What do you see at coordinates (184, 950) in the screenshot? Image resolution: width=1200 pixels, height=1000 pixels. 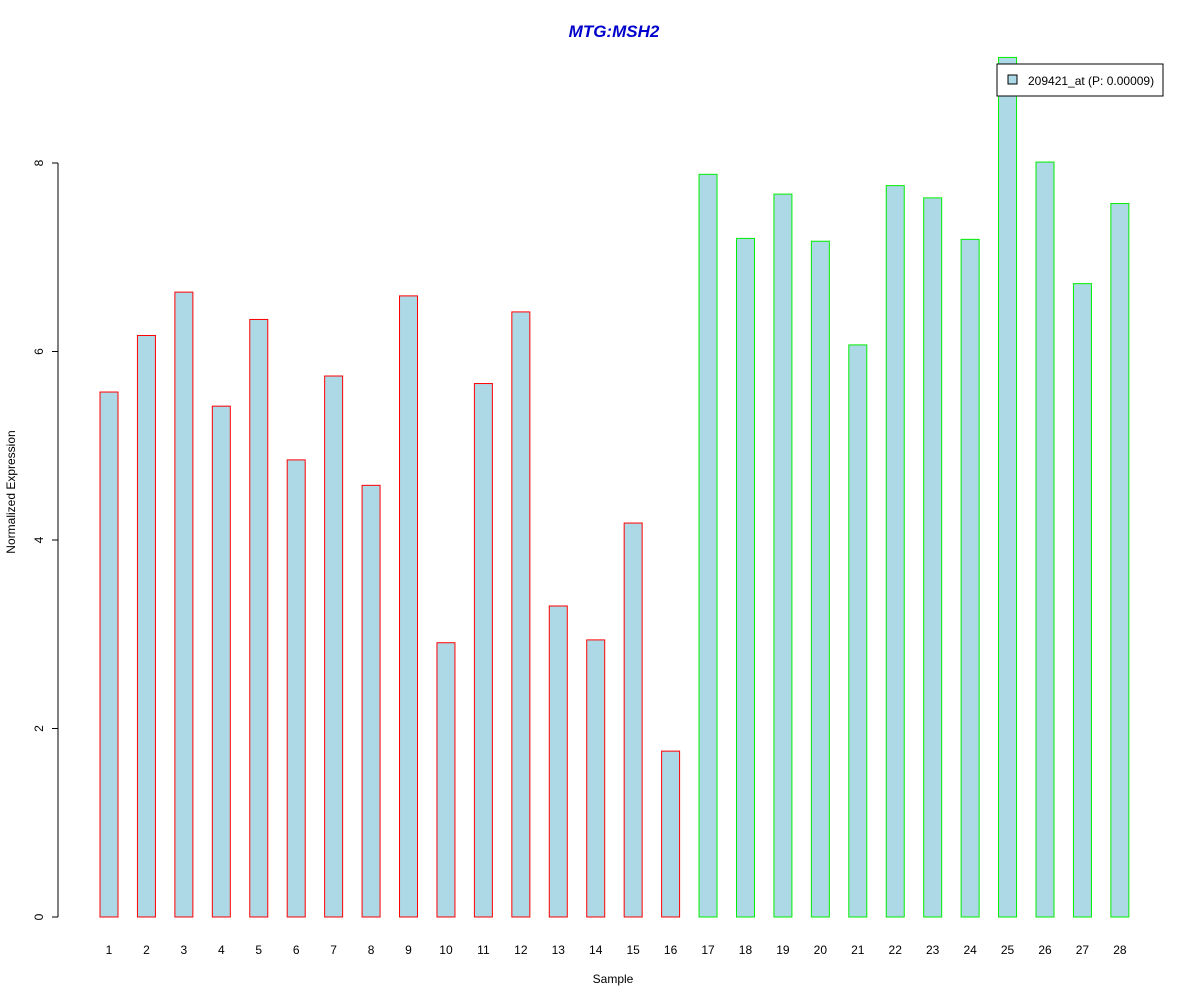 I see `x-tick-label: 3` at bounding box center [184, 950].